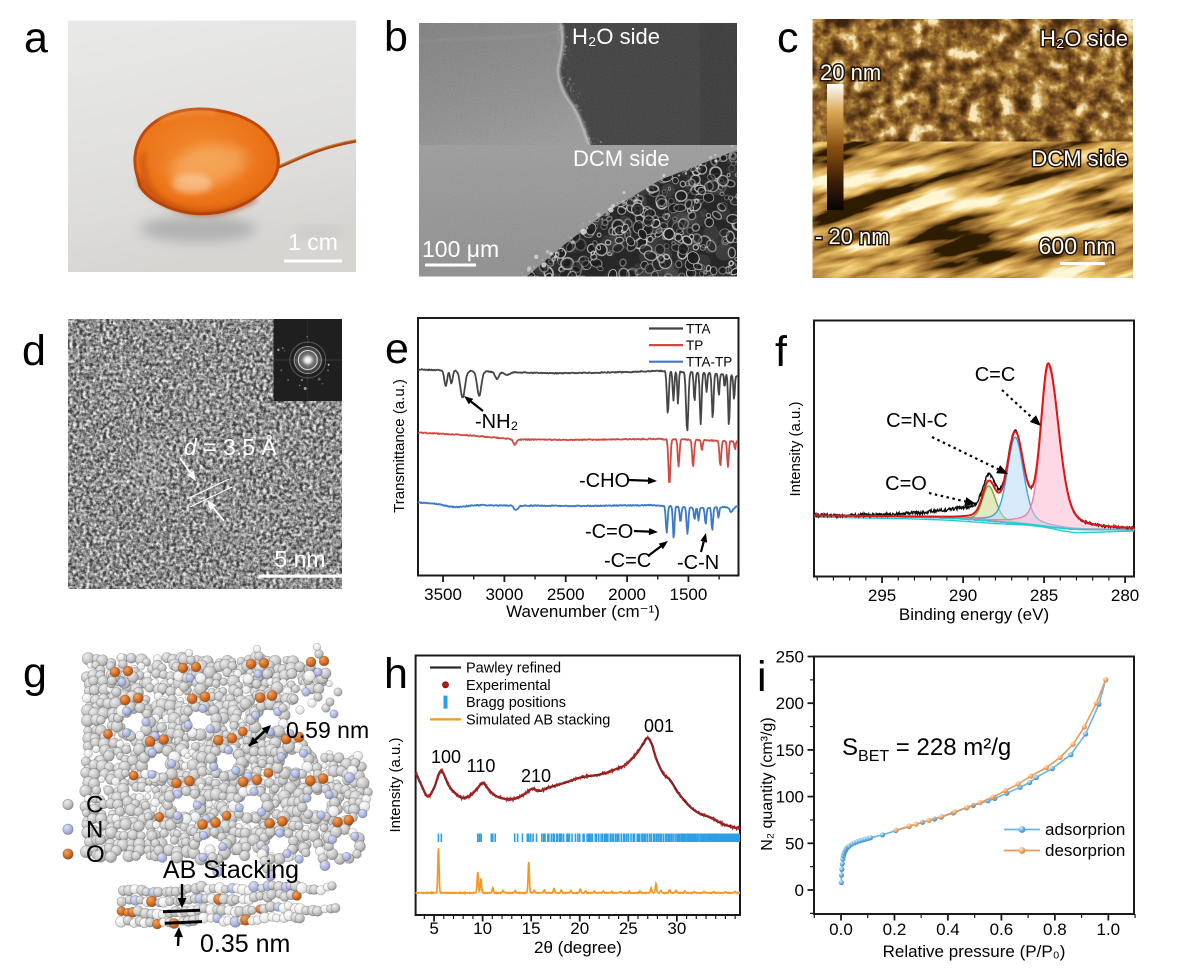 The image size is (1200, 978). What do you see at coordinates (578, 84) in the screenshot?
I see `sem-top-group` at bounding box center [578, 84].